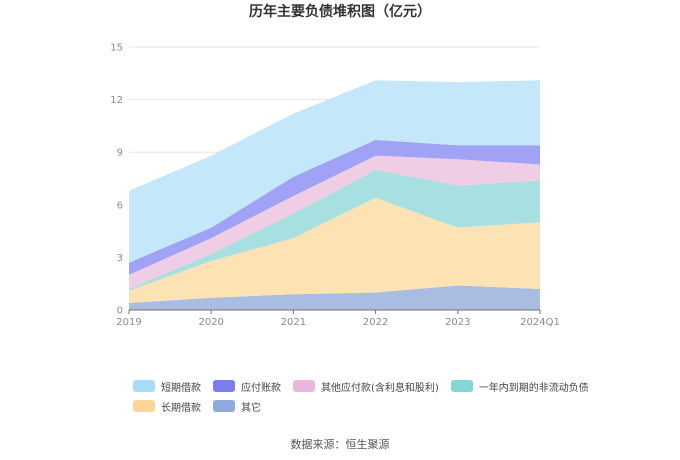 The width and height of the screenshot is (680, 460). Describe the element at coordinates (120, 311) in the screenshot. I see `y-tick-label: 0` at that location.